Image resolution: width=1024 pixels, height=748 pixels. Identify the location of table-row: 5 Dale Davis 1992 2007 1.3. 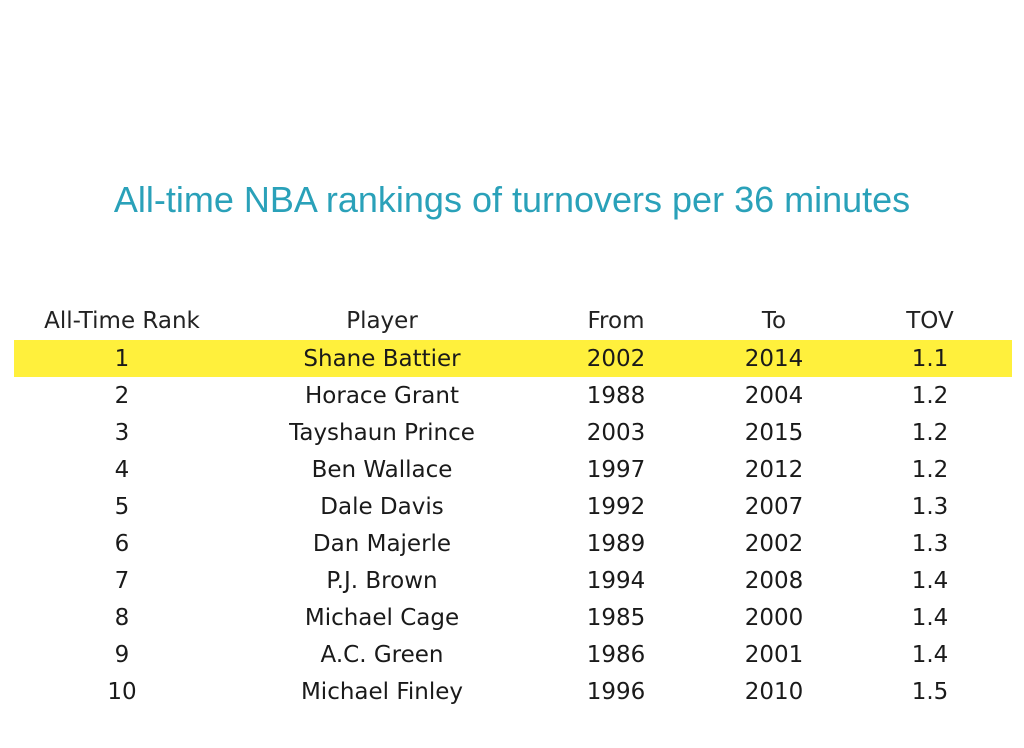
(513, 506).